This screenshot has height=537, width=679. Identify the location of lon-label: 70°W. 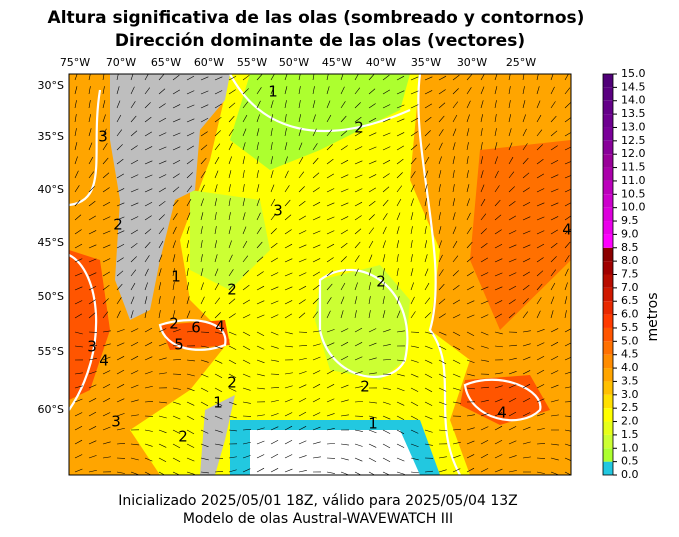
(121, 62).